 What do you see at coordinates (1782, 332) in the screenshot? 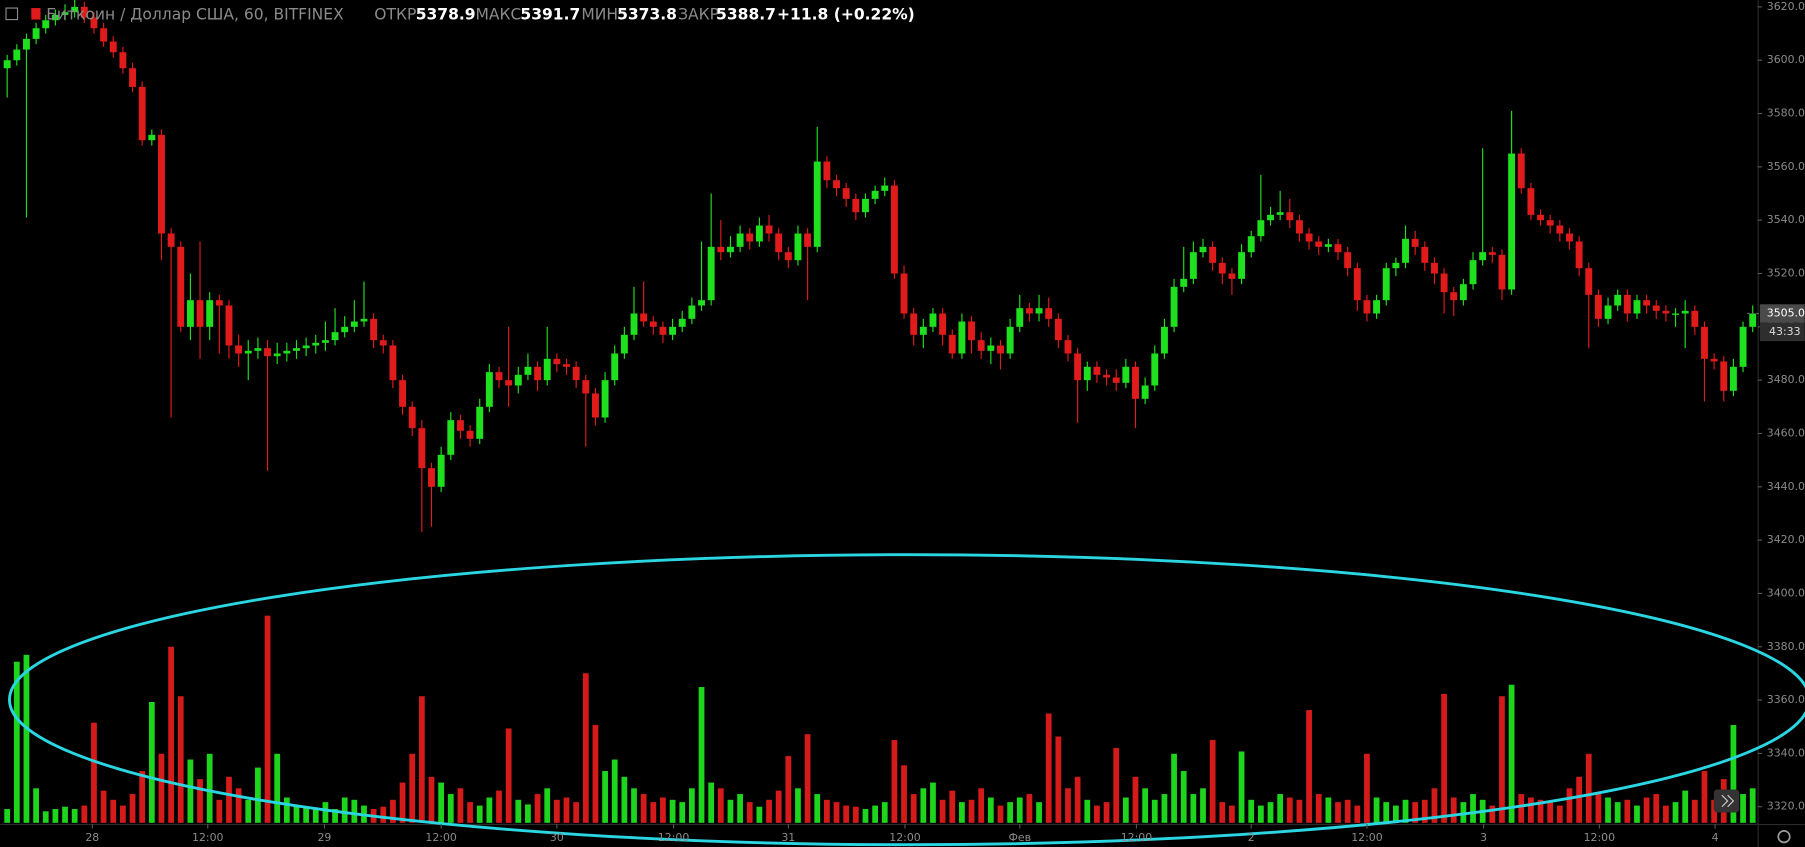
I see `countdown-box` at bounding box center [1782, 332].